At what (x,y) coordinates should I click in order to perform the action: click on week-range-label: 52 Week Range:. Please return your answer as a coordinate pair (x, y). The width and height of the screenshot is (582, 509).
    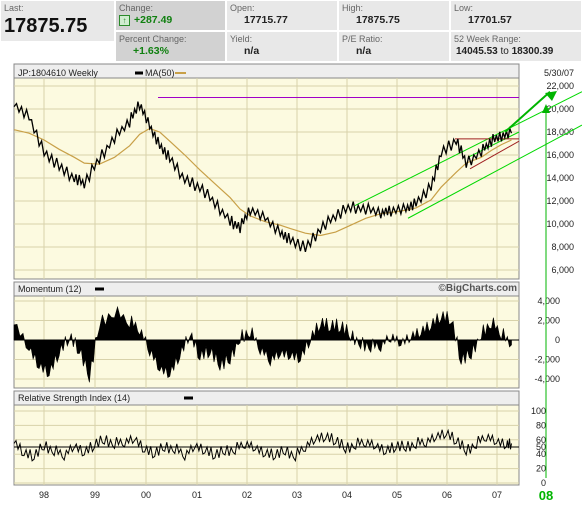
    Looking at the image, I should click on (487, 39).